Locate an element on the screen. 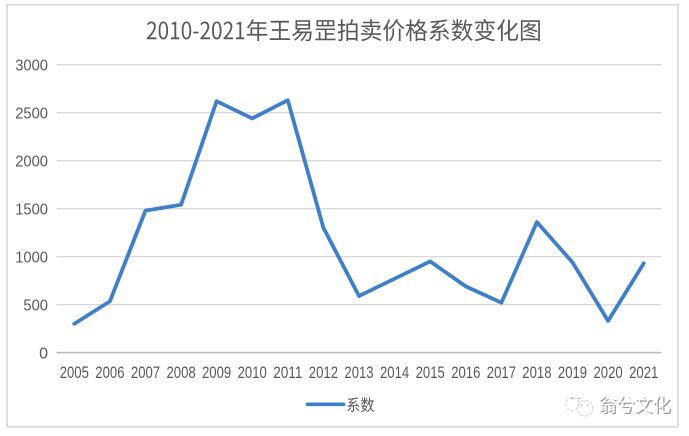  svg-text: 2015 is located at coordinates (430, 373).